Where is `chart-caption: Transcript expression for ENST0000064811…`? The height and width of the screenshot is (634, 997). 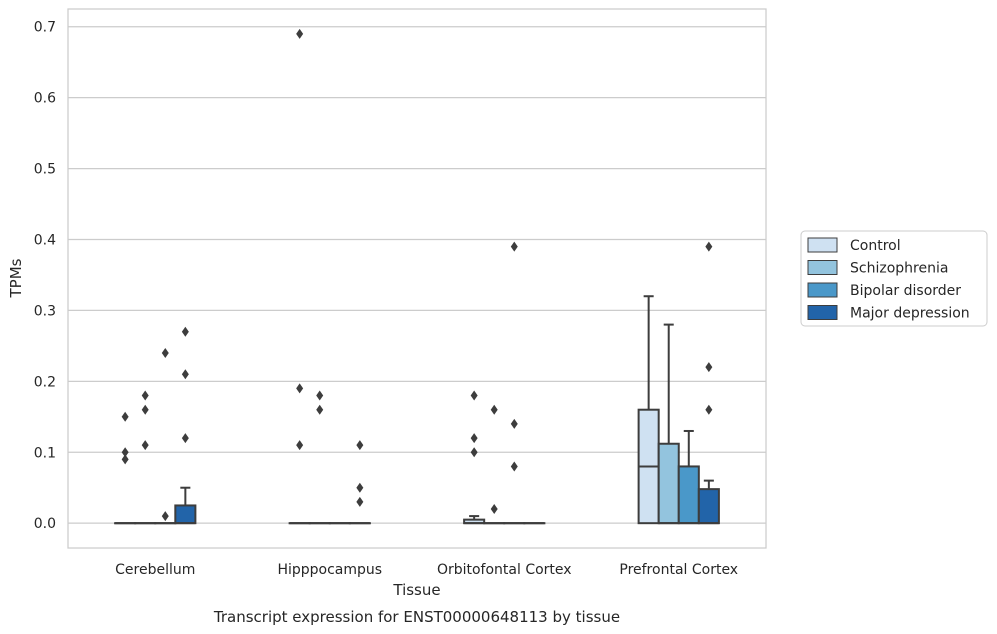 chart-caption: Transcript expression for ENST0000064811… is located at coordinates (416, 617).